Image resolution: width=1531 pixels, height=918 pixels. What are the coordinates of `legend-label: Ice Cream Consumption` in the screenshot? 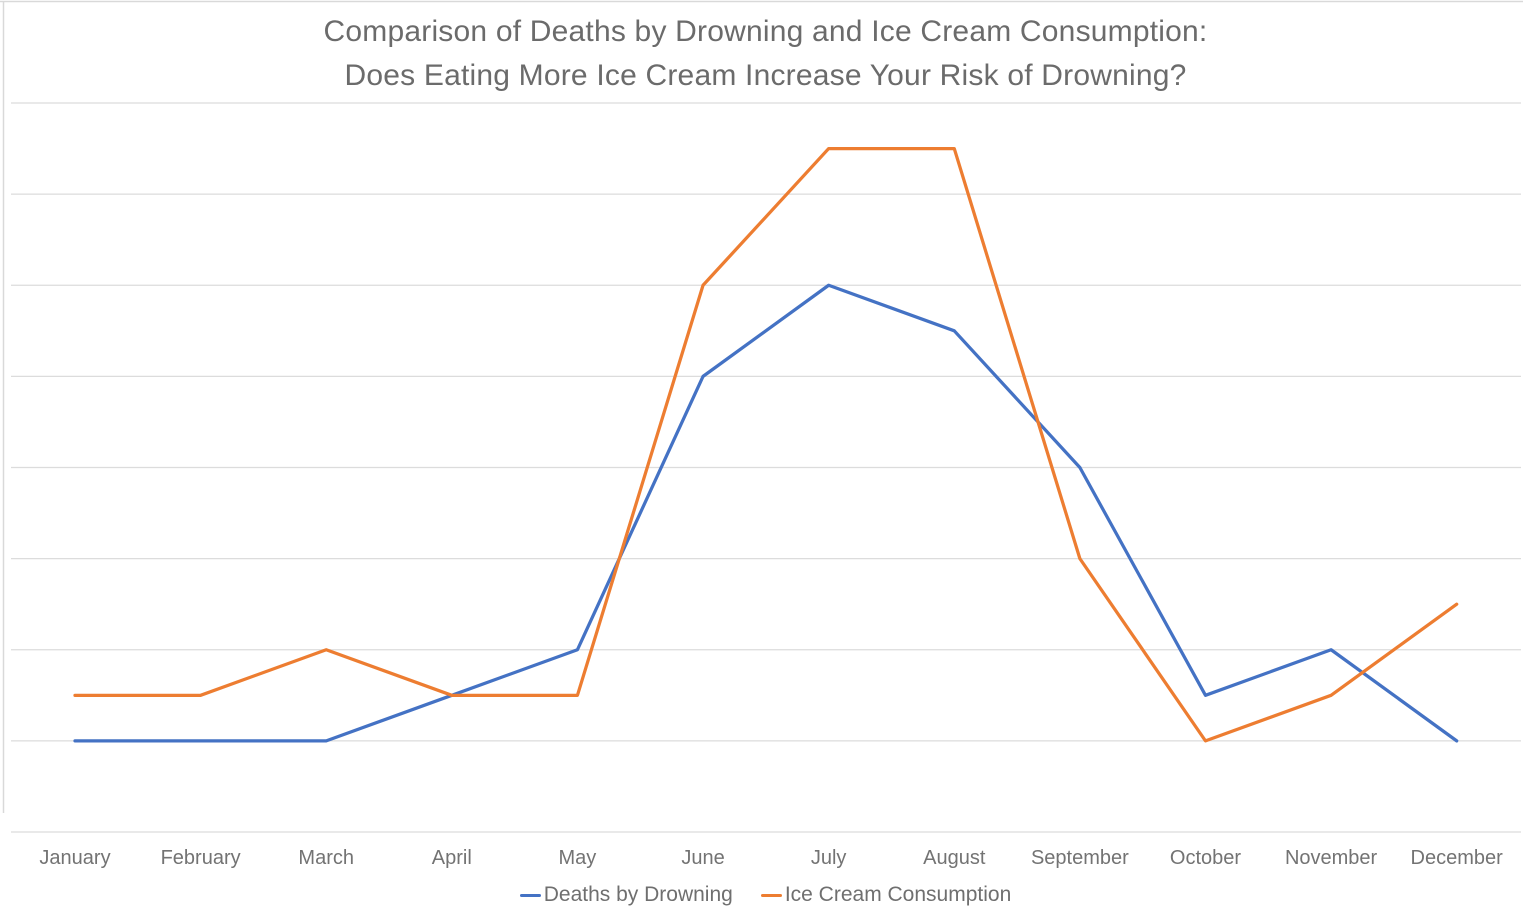 It's located at (898, 894).